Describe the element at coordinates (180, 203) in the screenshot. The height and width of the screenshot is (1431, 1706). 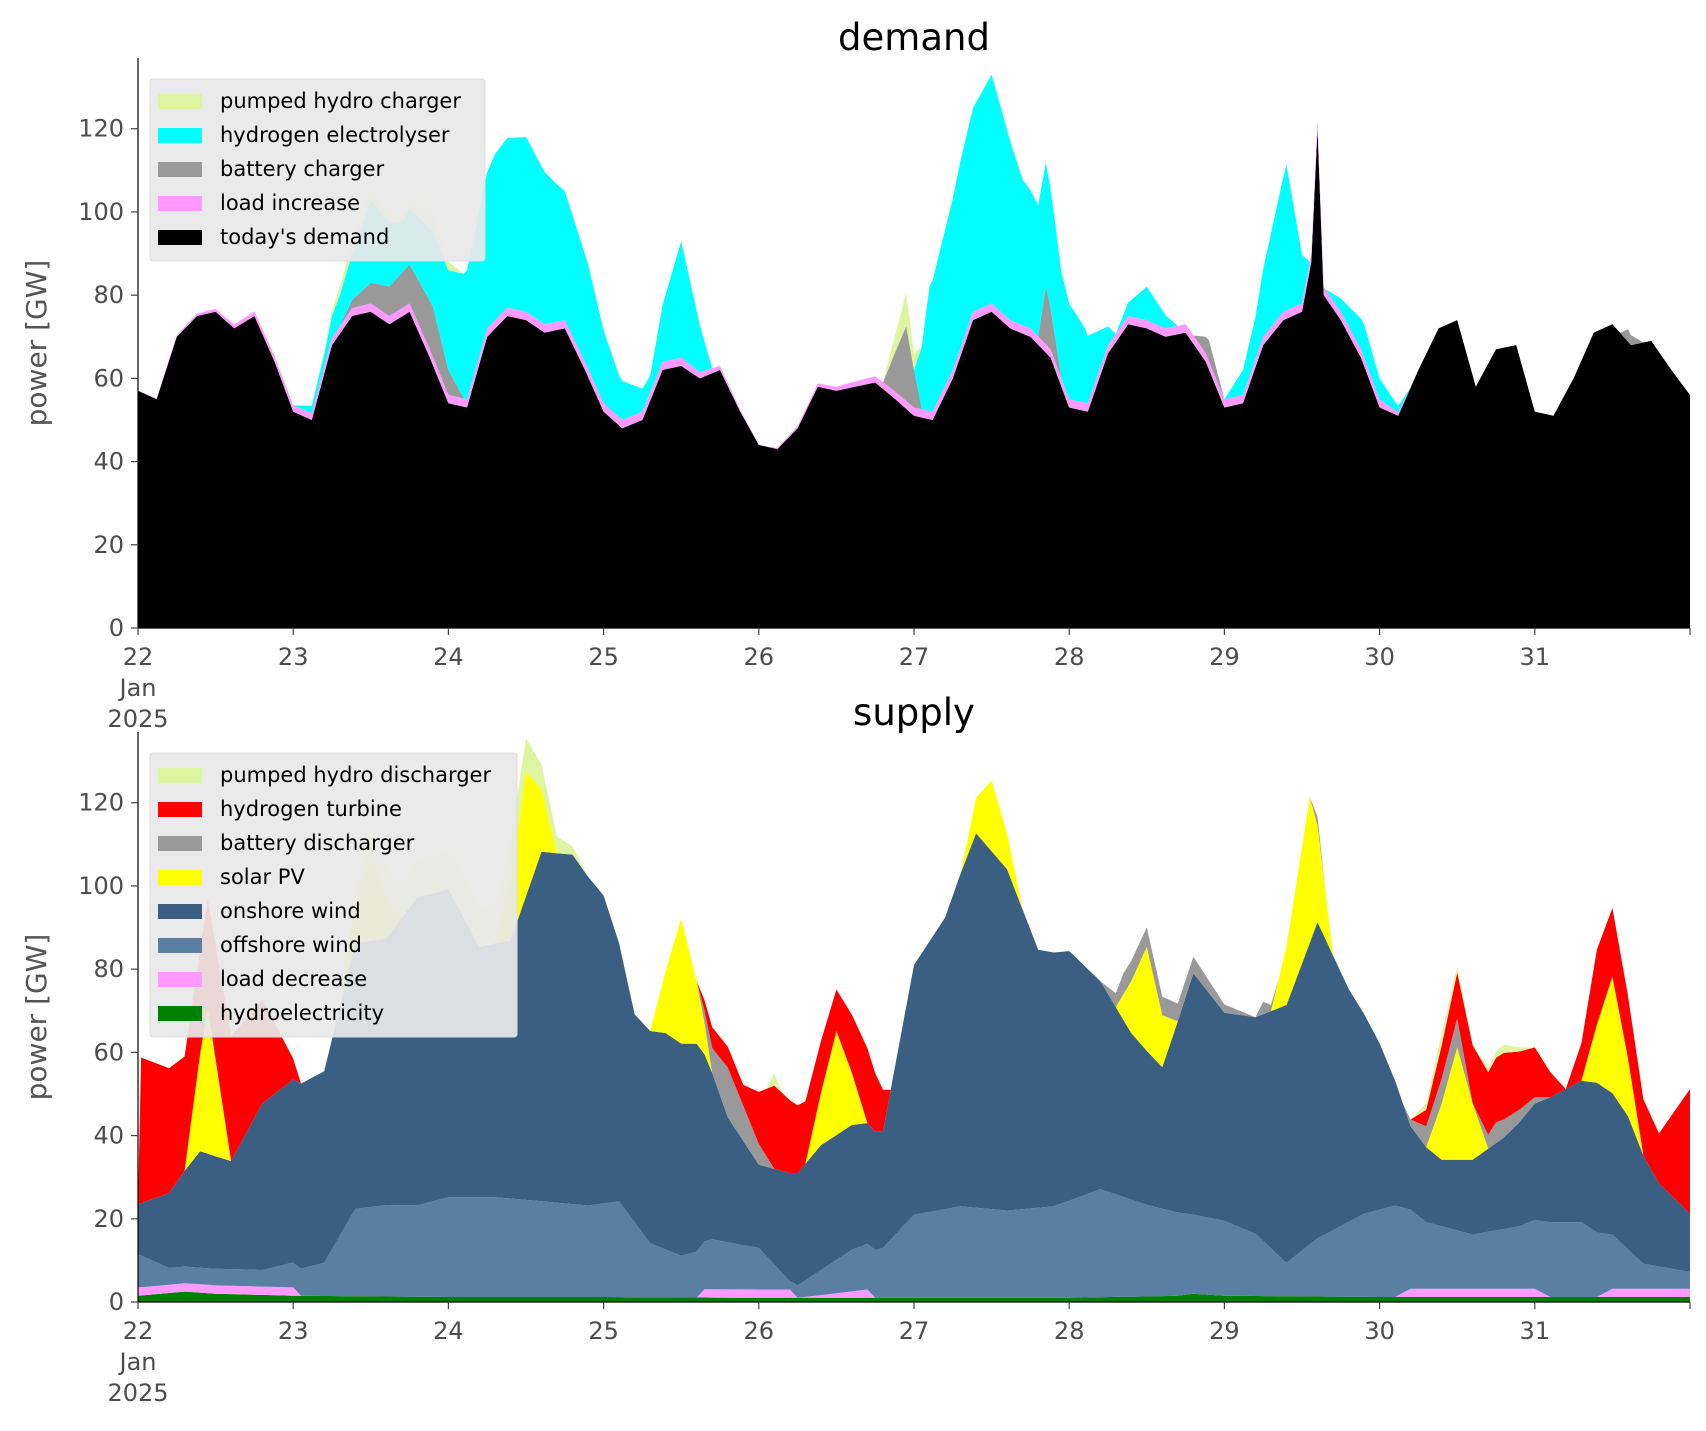
I see `legend-swatch-load-increase` at that location.